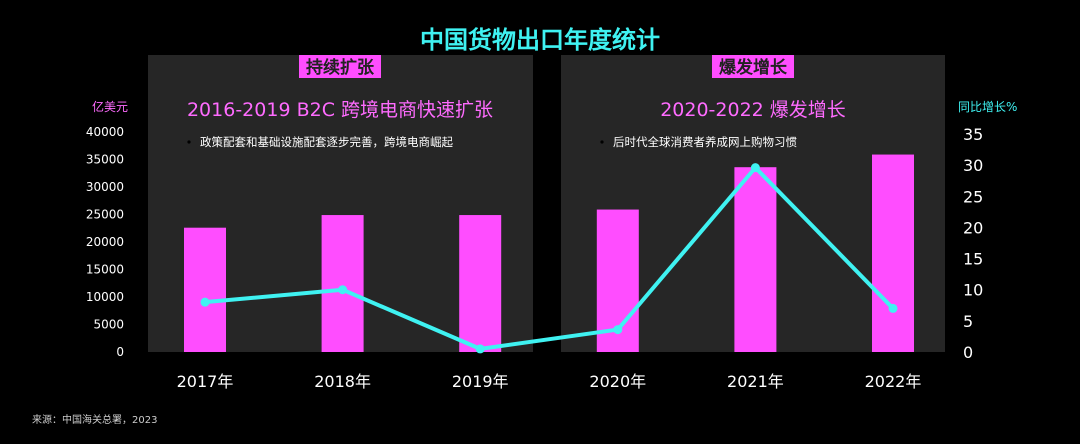 The width and height of the screenshot is (1080, 444). What do you see at coordinates (326, 142) in the screenshot?
I see `panel-bullet-1: 政策配套和基础设施配套逐步完善，跨境电商崛起` at bounding box center [326, 142].